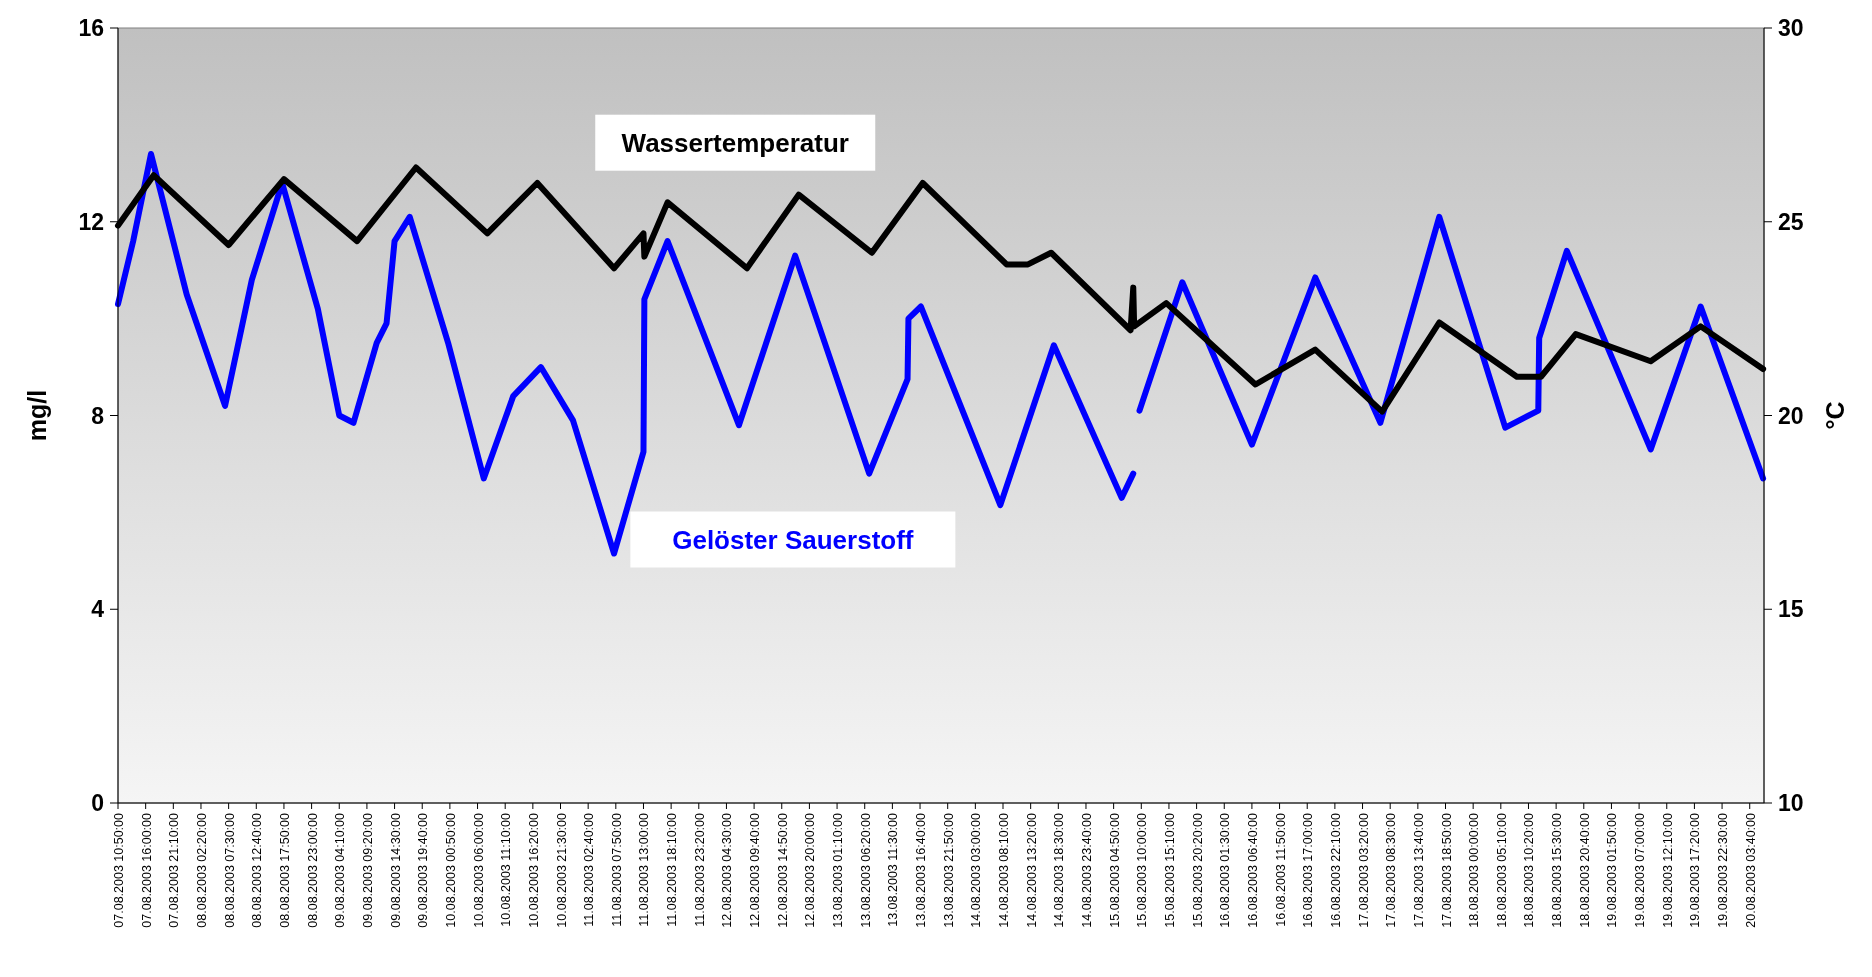 Image resolution: width=1872 pixels, height=977 pixels. I want to click on y2-tick-label: 20, so click(1791, 415).